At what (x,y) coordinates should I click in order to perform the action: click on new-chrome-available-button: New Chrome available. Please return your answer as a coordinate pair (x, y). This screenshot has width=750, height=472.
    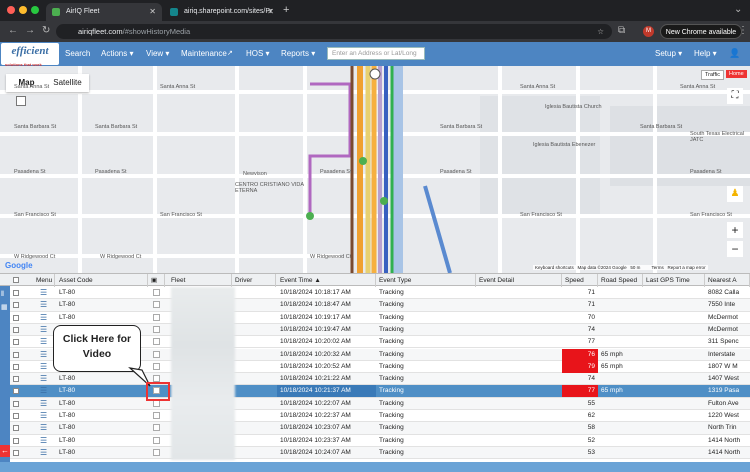
    Looking at the image, I should click on (701, 31).